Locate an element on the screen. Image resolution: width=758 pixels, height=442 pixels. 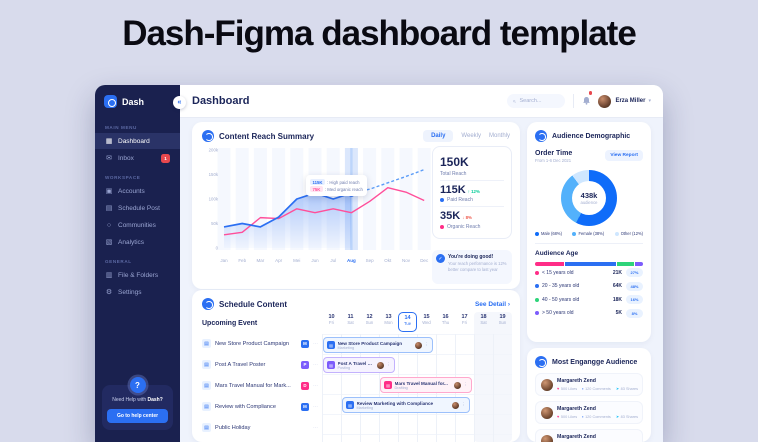
see-detail-link: See Detail › is located at coordinates (492, 304).